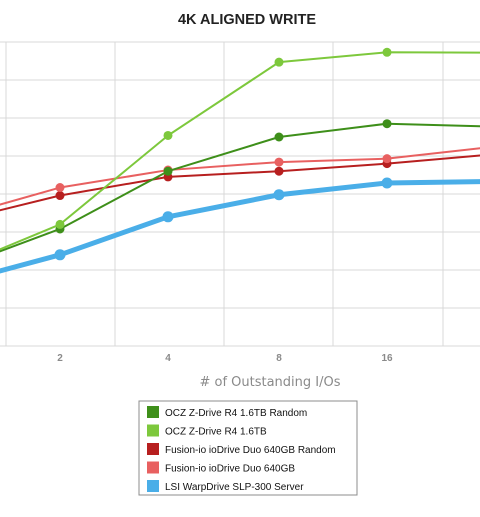  I want to click on legend-item: Fusion-io ioDrive Duo 640GB, so click(221, 468).